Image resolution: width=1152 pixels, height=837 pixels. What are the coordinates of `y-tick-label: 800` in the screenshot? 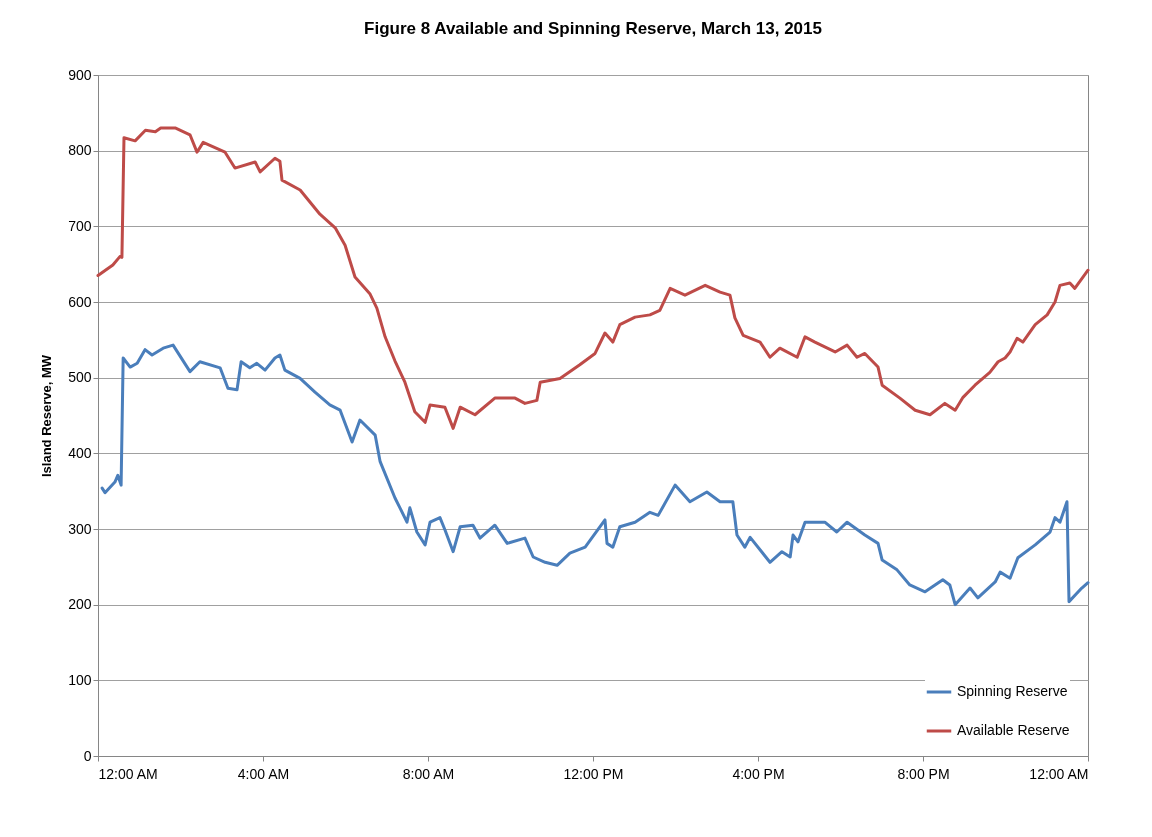 It's located at (80, 150).